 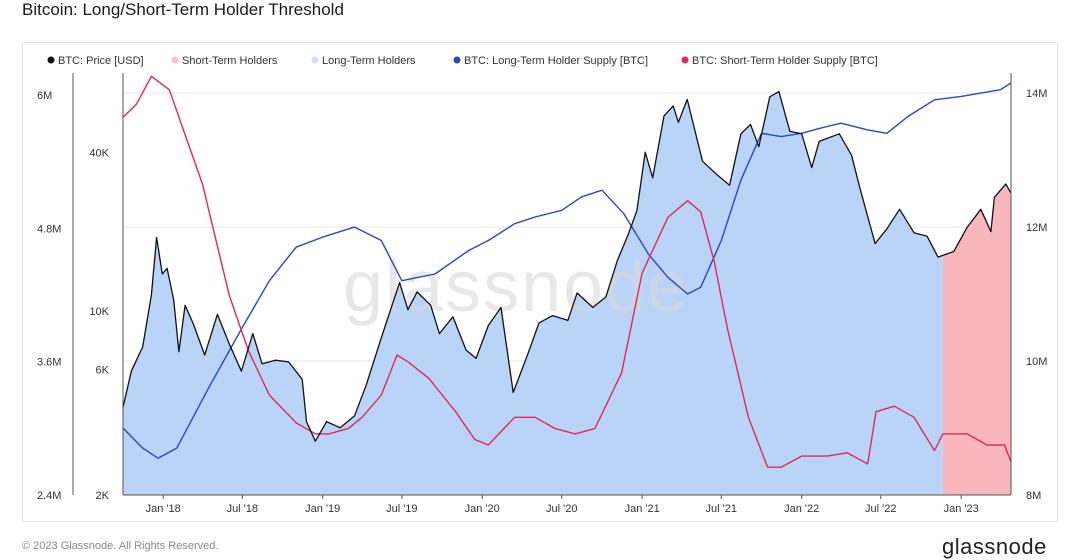 I want to click on x-tick-7: Jul '21, so click(x=721, y=509).